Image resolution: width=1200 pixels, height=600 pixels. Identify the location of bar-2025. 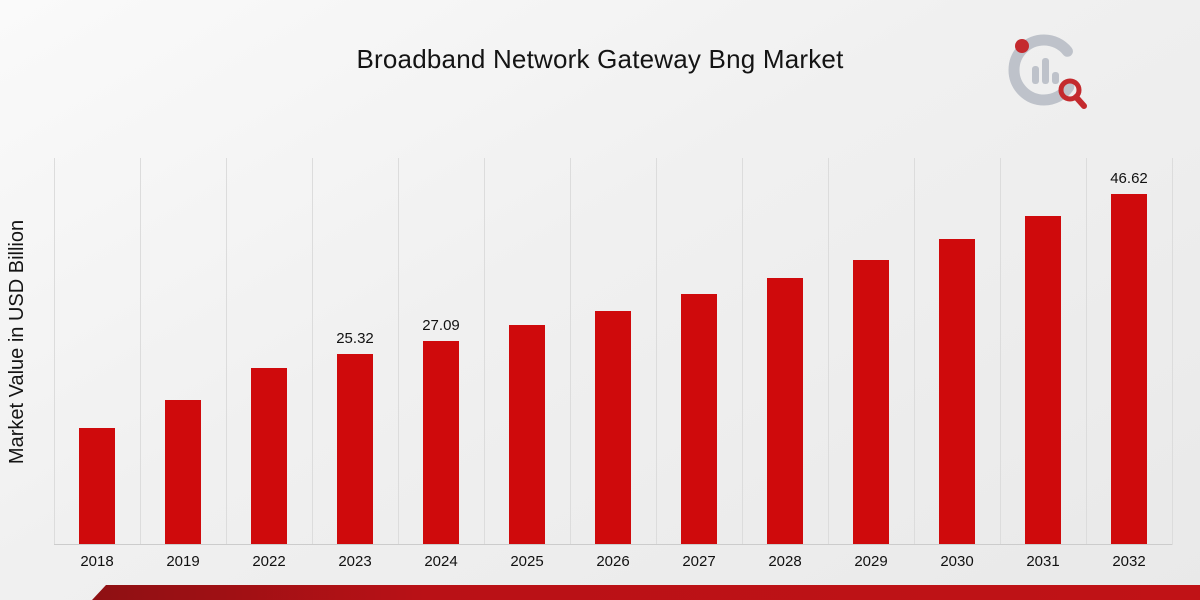
(527, 434).